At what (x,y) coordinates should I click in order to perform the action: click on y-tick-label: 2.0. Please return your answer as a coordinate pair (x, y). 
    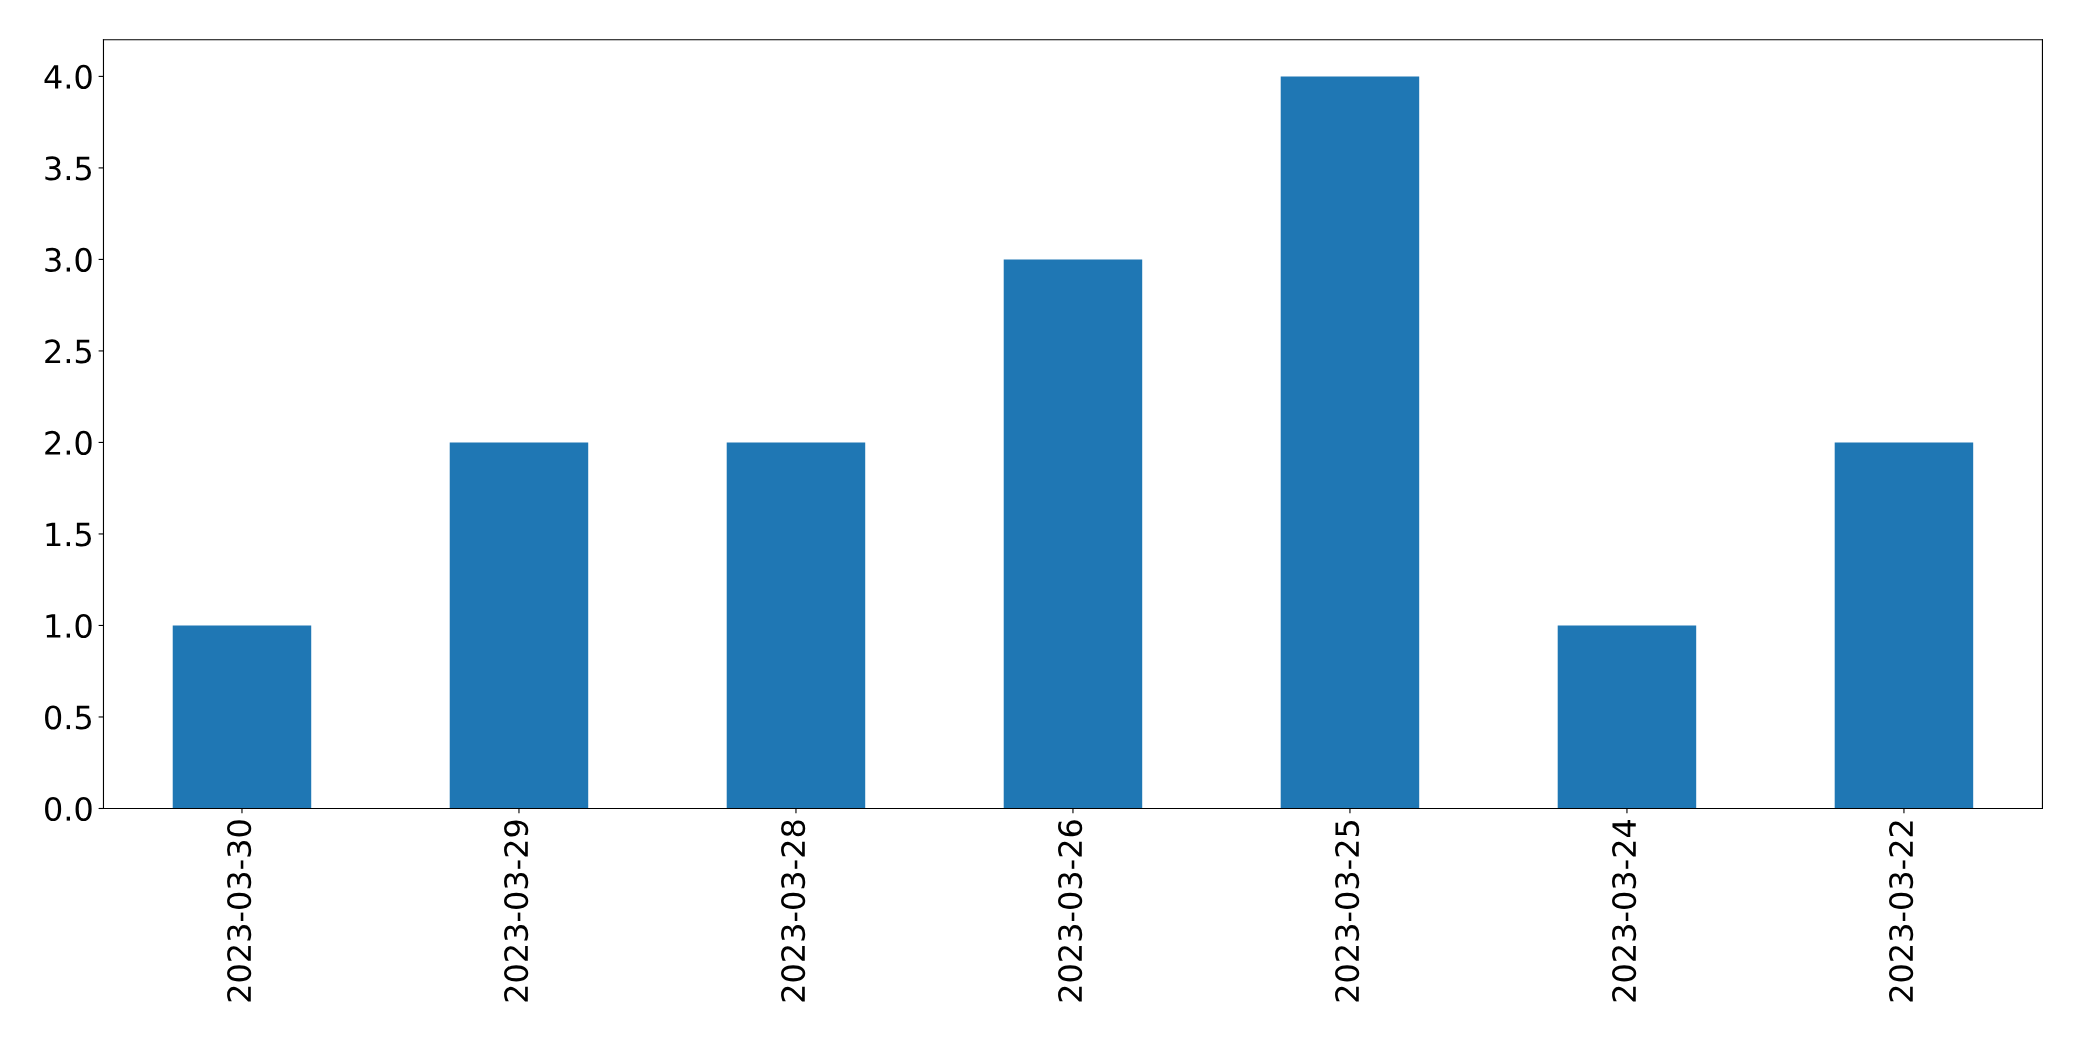
    Looking at the image, I should click on (68, 443).